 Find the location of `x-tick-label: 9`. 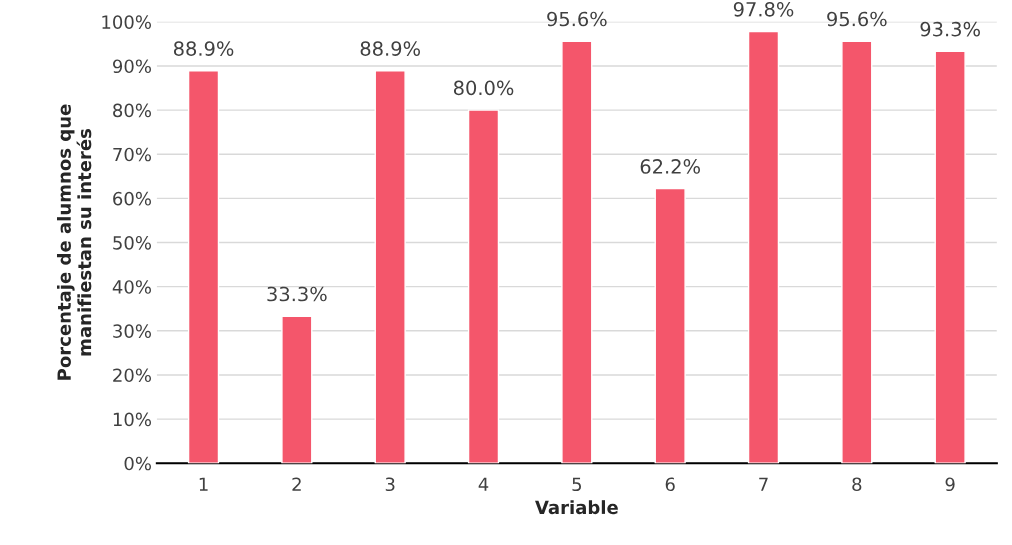

x-tick-label: 9 is located at coordinates (950, 484).